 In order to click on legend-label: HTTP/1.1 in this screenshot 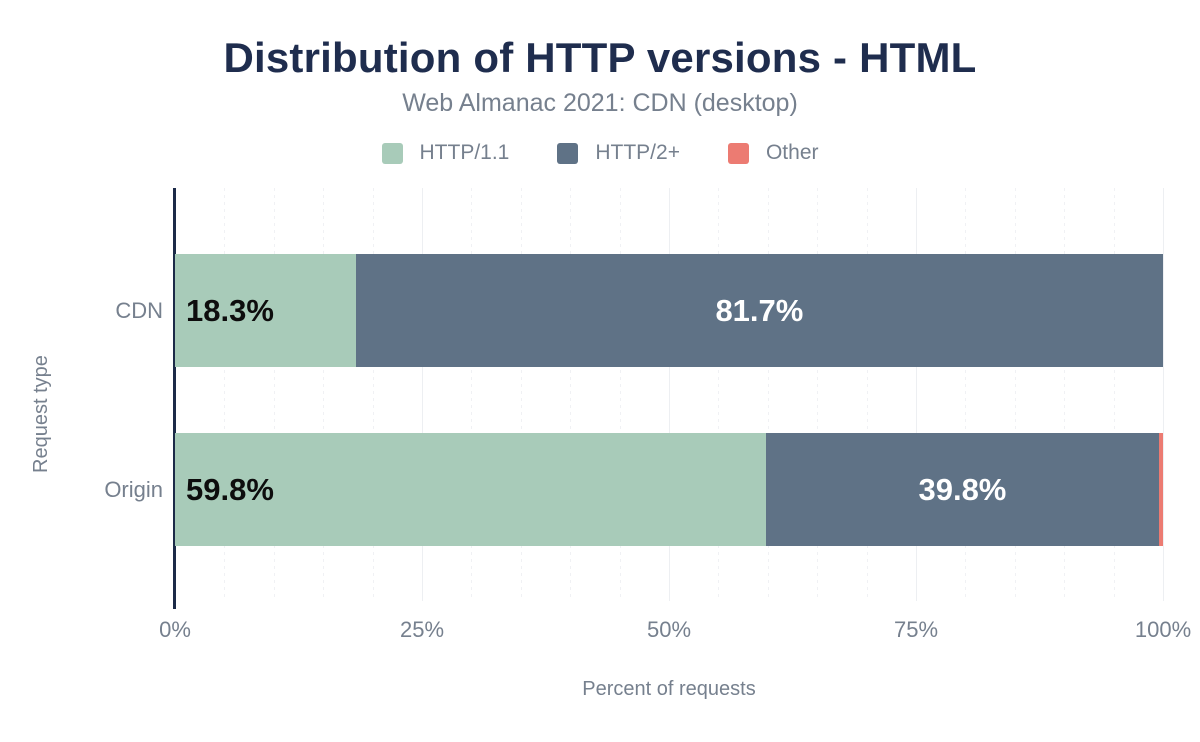, I will do `click(464, 152)`.